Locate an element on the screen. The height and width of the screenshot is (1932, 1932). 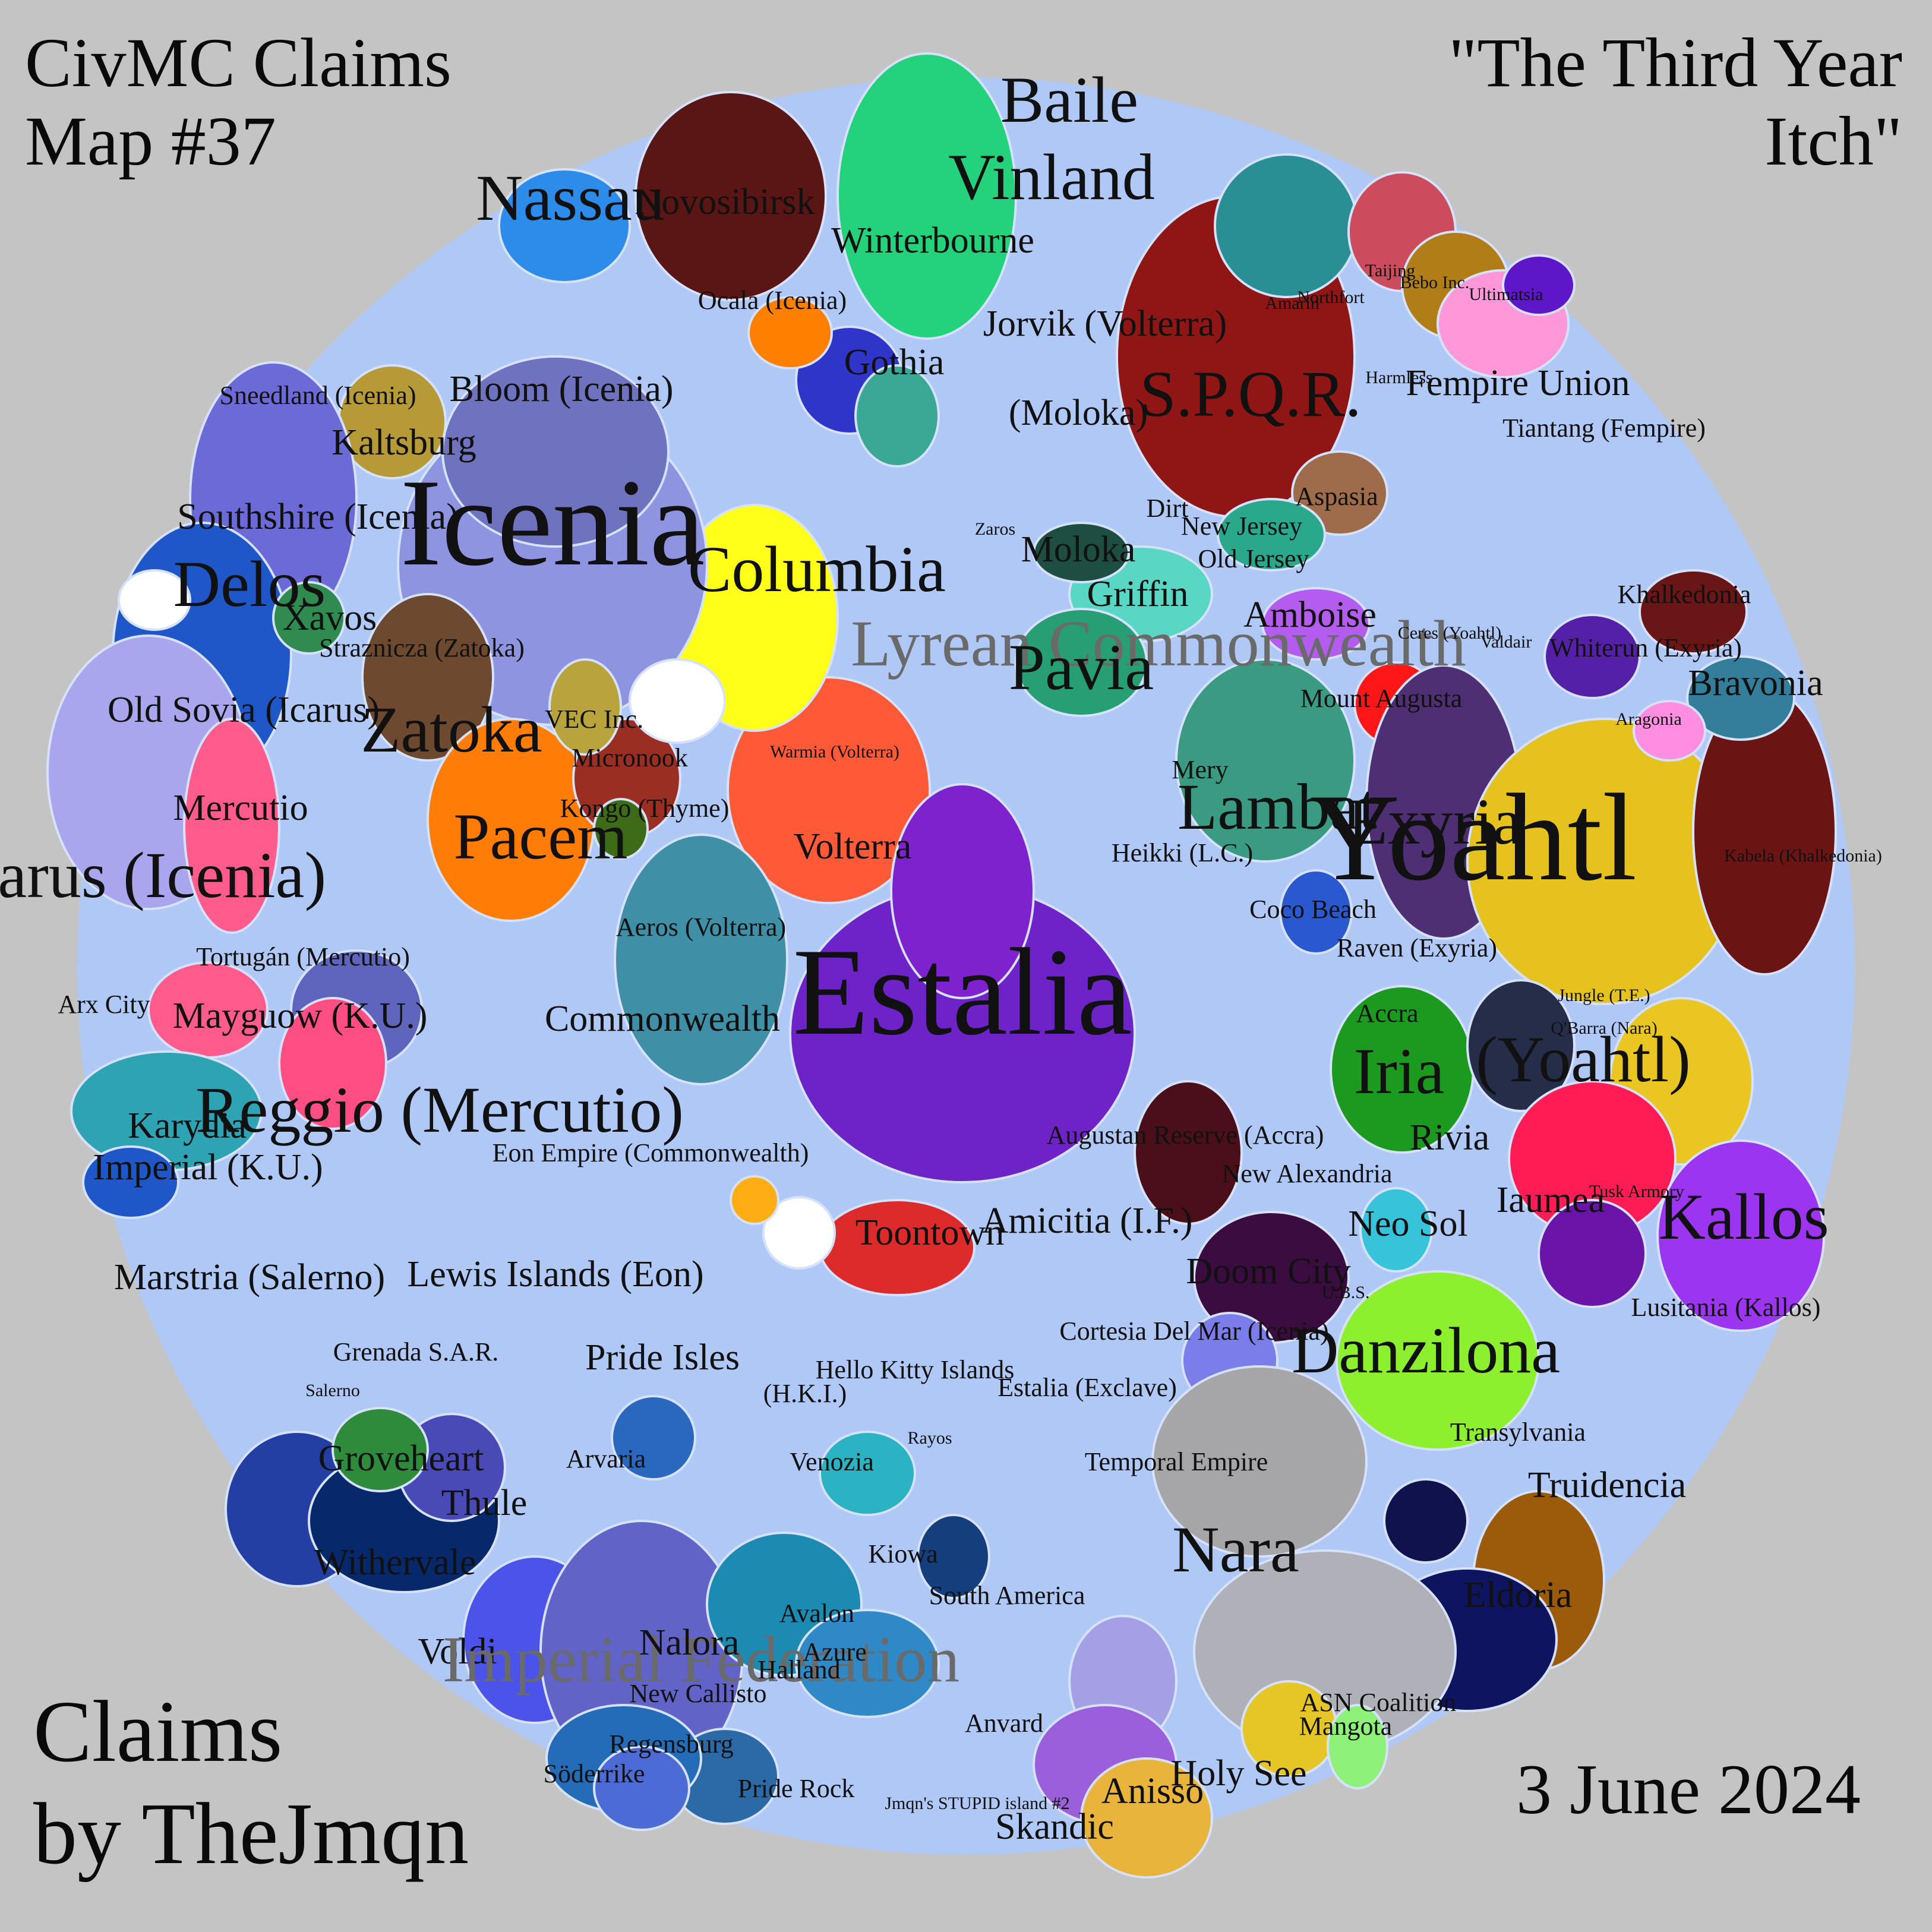
label-vec-inc: VEC Inc. is located at coordinates (594, 719).